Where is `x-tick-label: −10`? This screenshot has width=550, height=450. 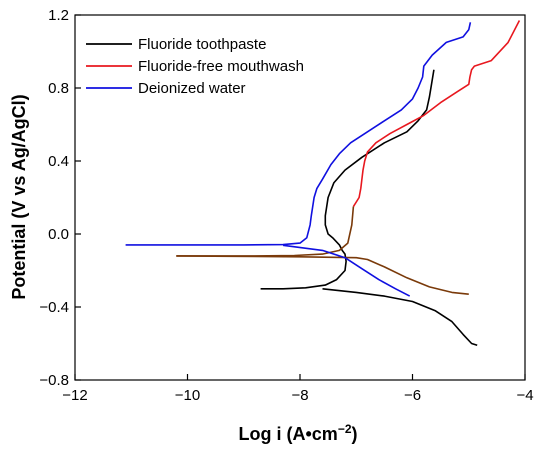
x-tick-label: −10 is located at coordinates (187, 395).